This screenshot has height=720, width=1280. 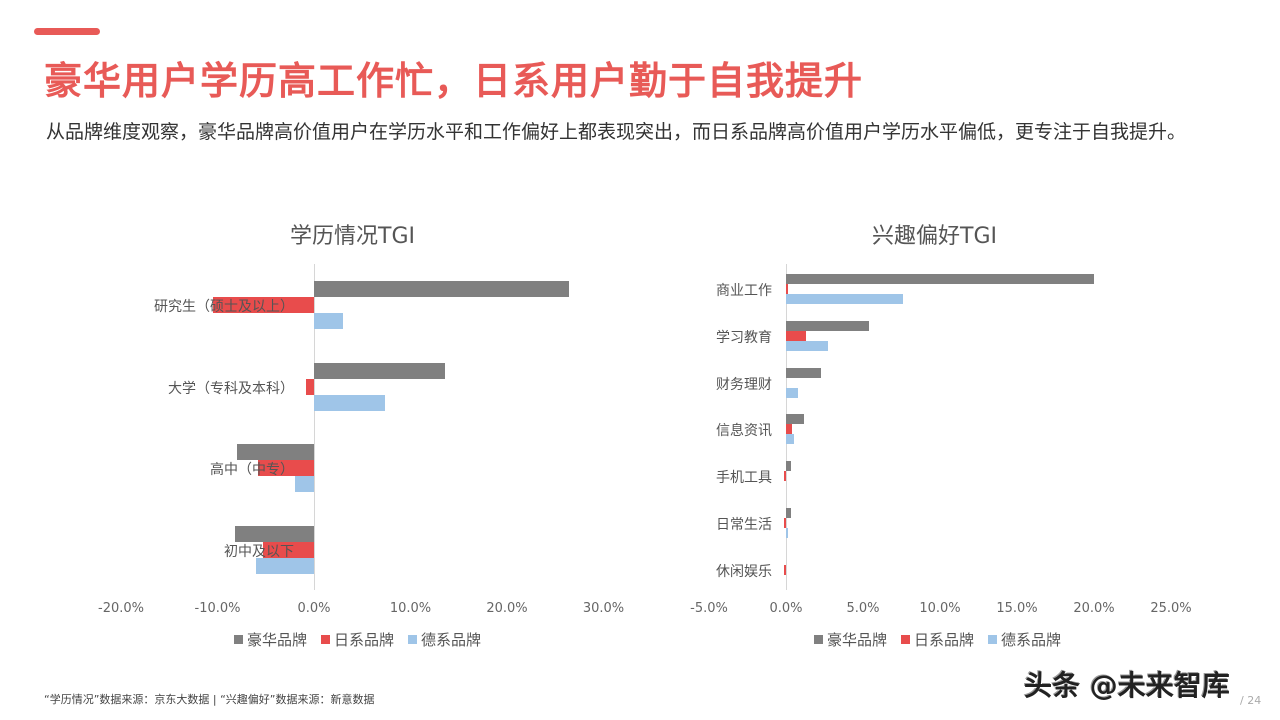 I want to click on x-tick-label: 5.0%, so click(x=863, y=608).